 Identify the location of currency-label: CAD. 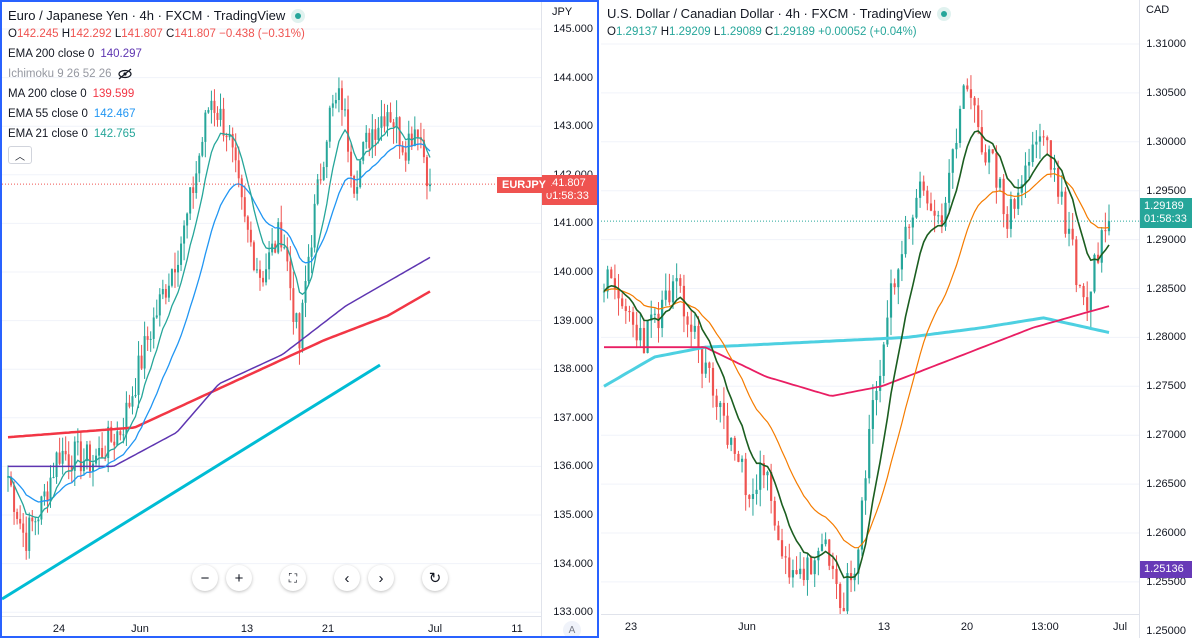
(1158, 10).